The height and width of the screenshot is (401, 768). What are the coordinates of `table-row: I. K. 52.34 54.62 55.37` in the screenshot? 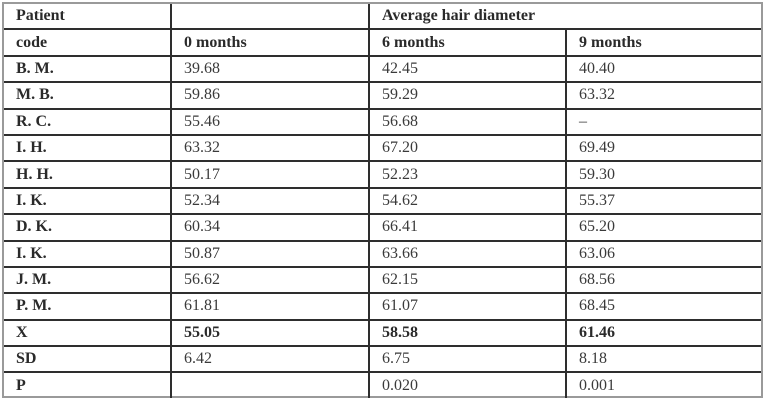 It's located at (382, 200).